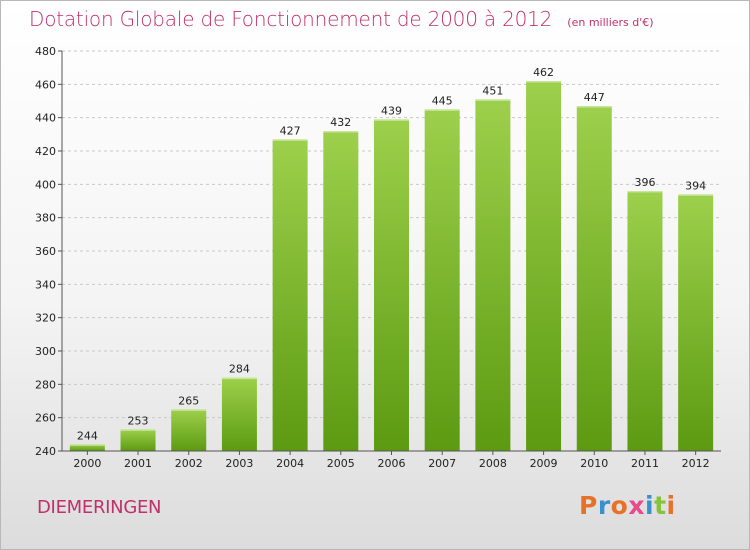 Image resolution: width=750 pixels, height=550 pixels. Describe the element at coordinates (645, 463) in the screenshot. I see `x-tick-label: 2011` at that location.